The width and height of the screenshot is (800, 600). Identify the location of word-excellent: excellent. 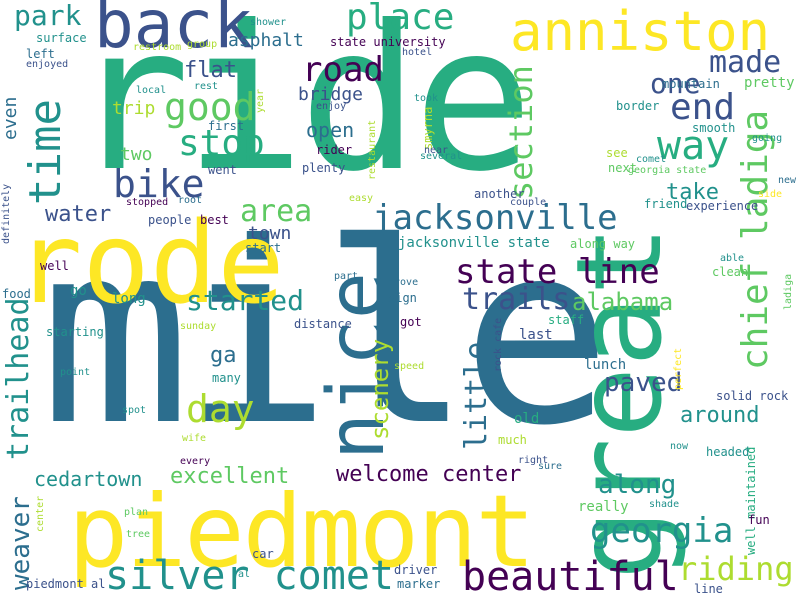
(230, 476).